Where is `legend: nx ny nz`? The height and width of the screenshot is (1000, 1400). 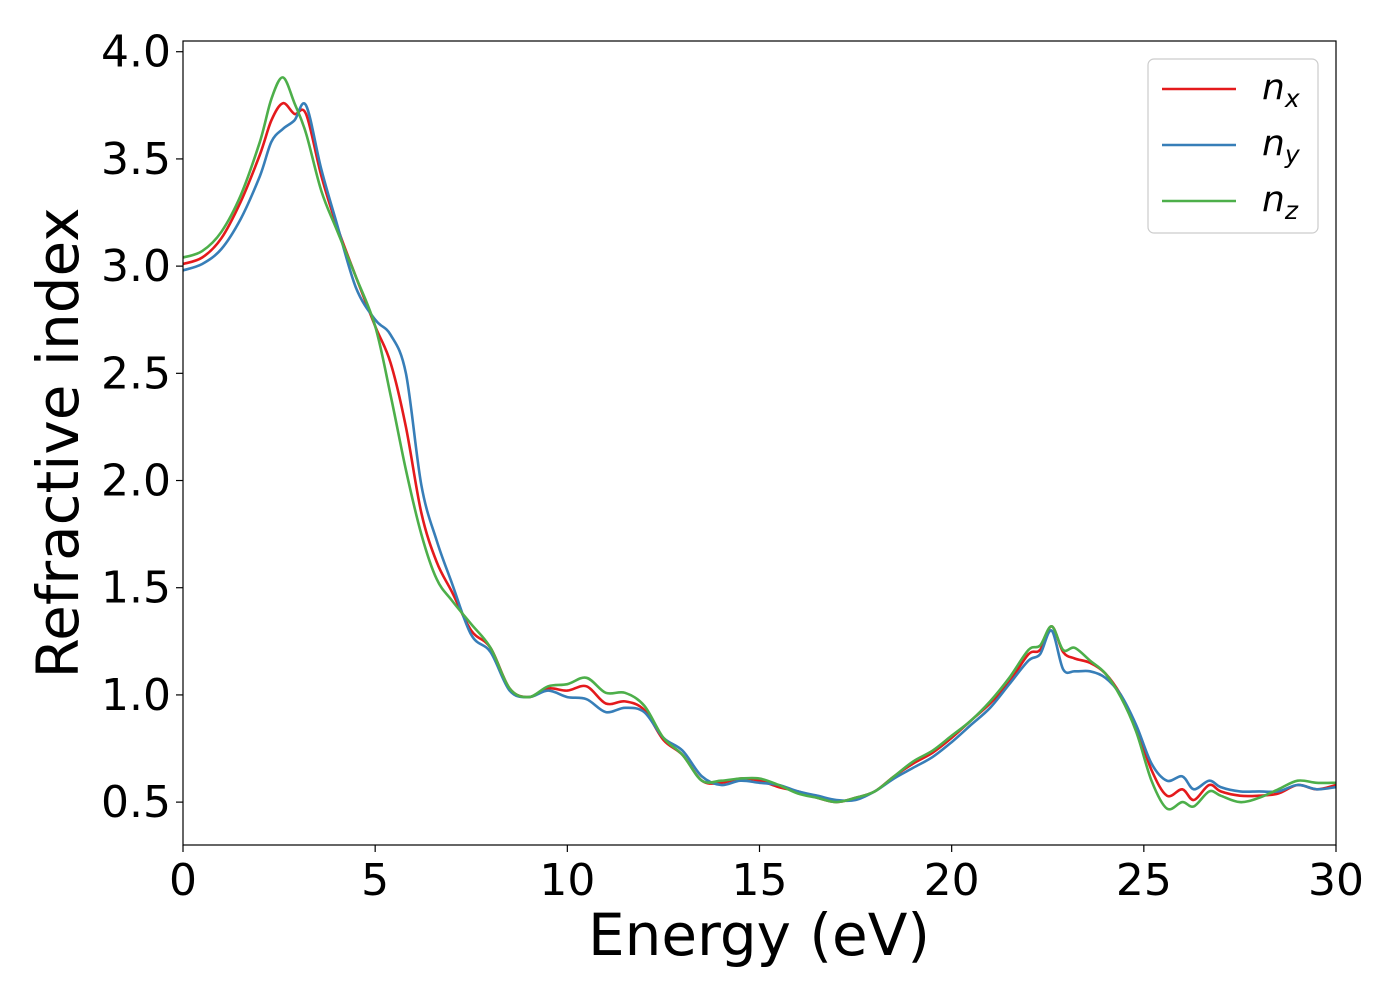 legend: nx ny nz is located at coordinates (1233, 146).